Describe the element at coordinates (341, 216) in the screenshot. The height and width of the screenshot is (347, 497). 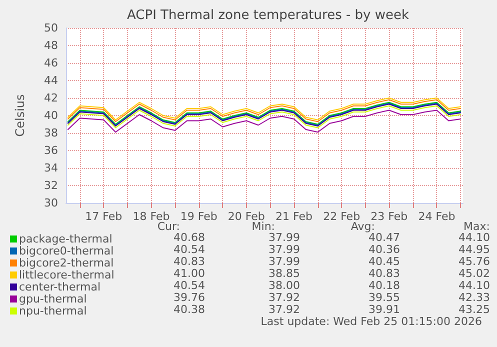
I see `x-tick-label: 22 Feb` at that location.